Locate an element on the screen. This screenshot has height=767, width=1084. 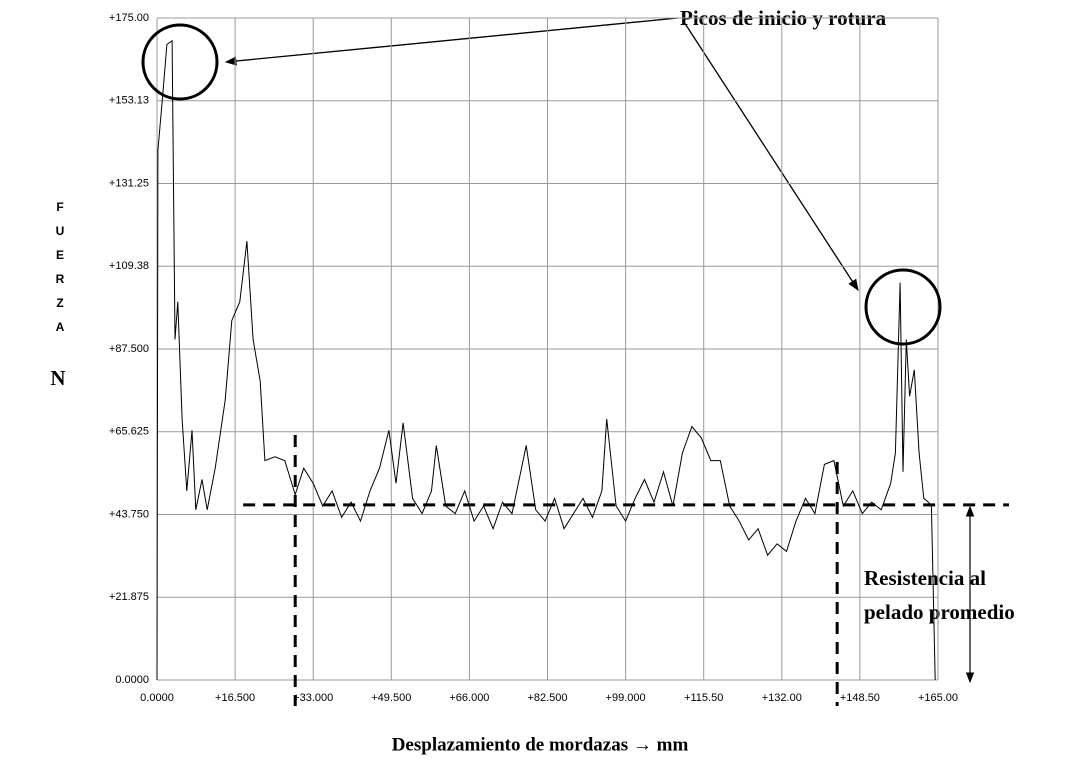
y-tick-label: +43.750 is located at coordinates (129, 514).